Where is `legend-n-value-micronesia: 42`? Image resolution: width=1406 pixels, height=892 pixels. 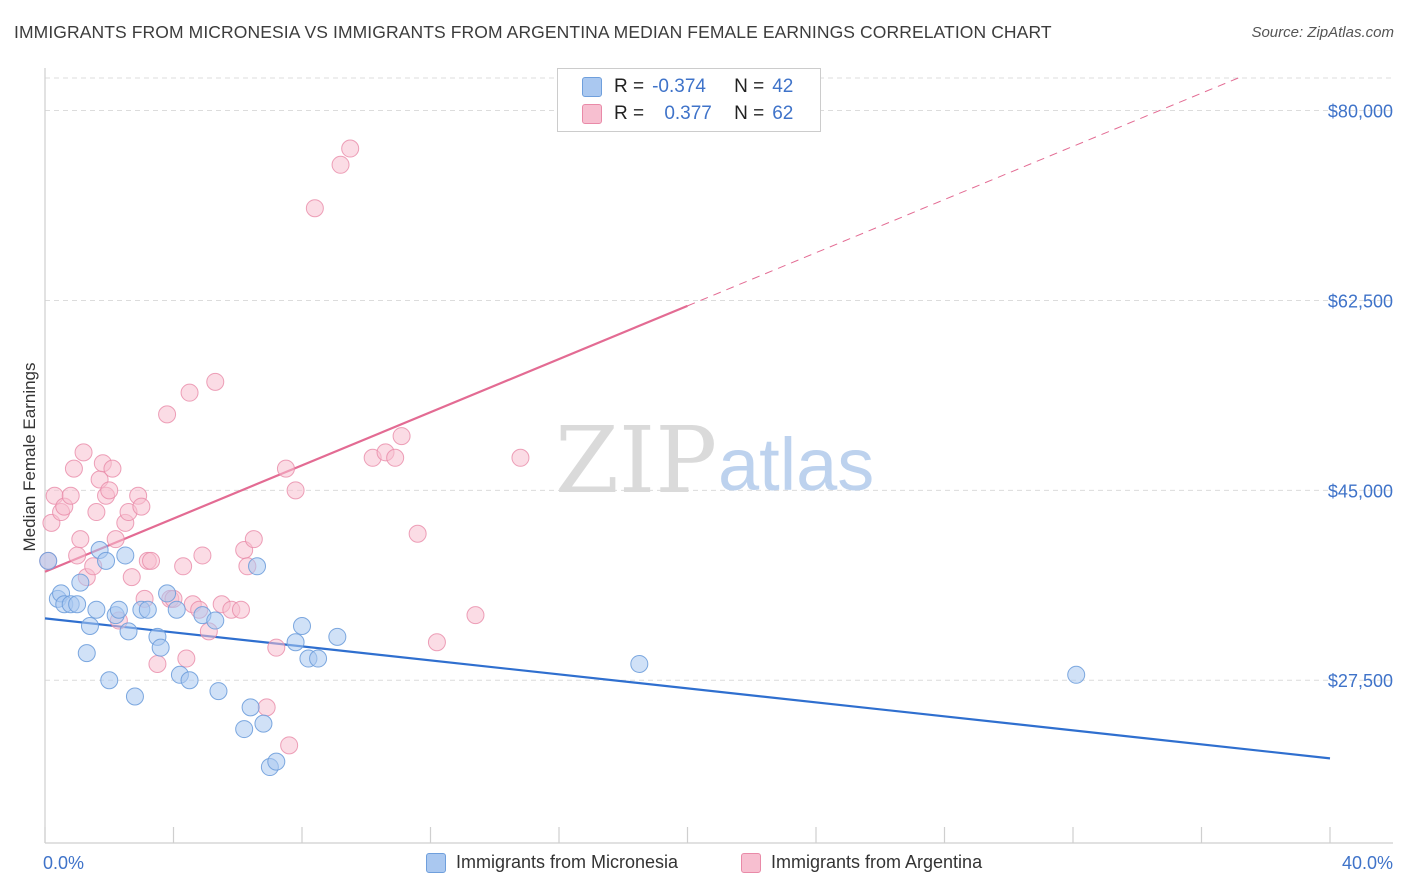
legend-n-value-micronesia: 42 is located at coordinates (783, 86).